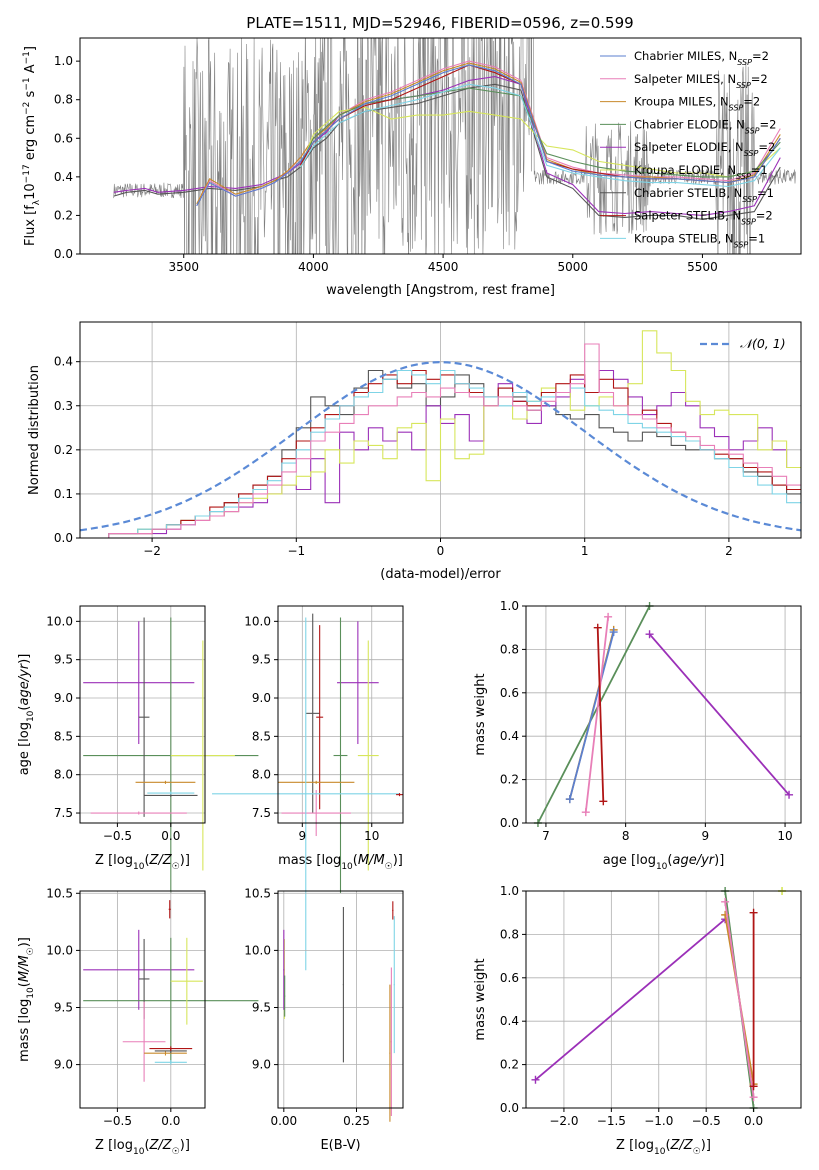 The width and height of the screenshot is (819, 1170). Describe the element at coordinates (763, 343) in the screenshot. I see `legend-entry: 𝒩(0, 1)` at that location.